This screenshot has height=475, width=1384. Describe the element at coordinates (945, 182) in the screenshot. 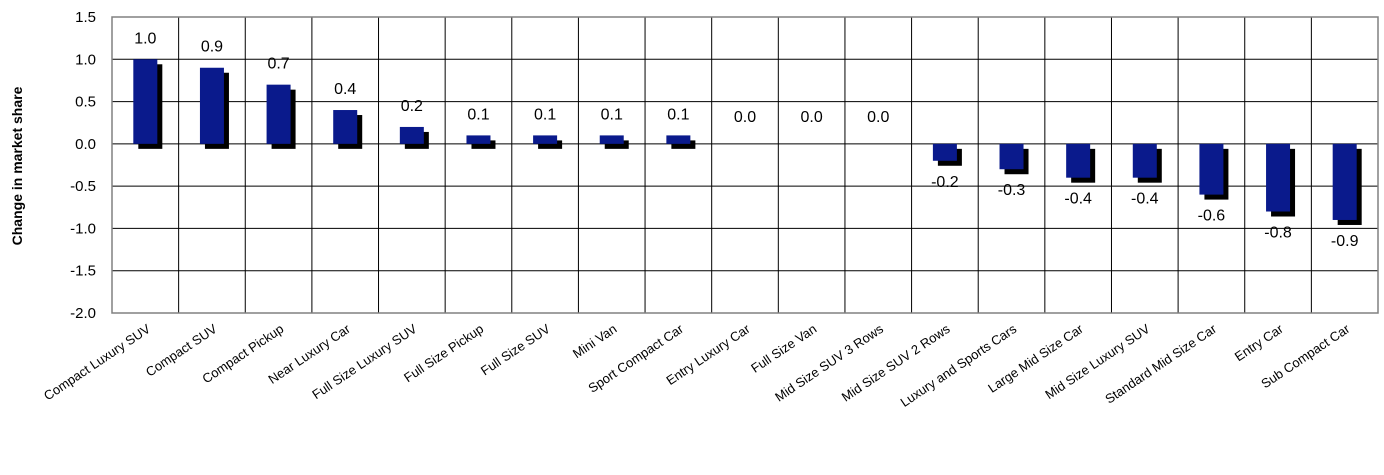

I see `data-label: -0.2` at that location.